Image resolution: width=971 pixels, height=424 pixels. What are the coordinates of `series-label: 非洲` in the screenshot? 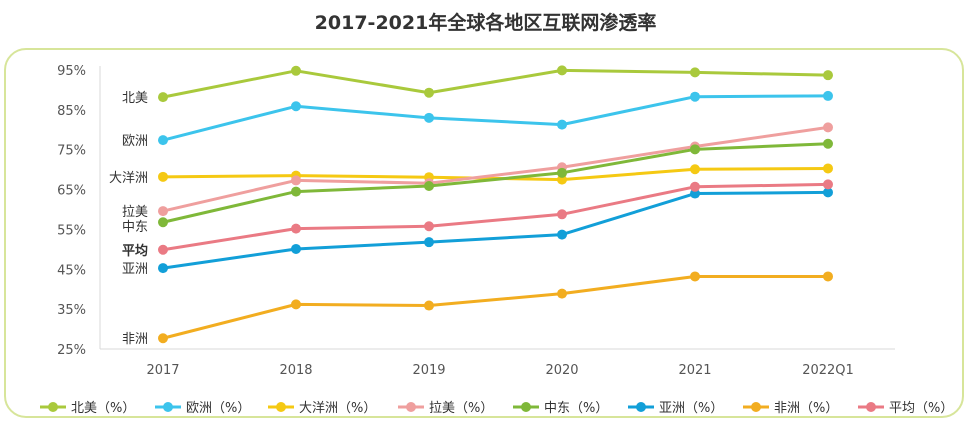 It's located at (135, 339).